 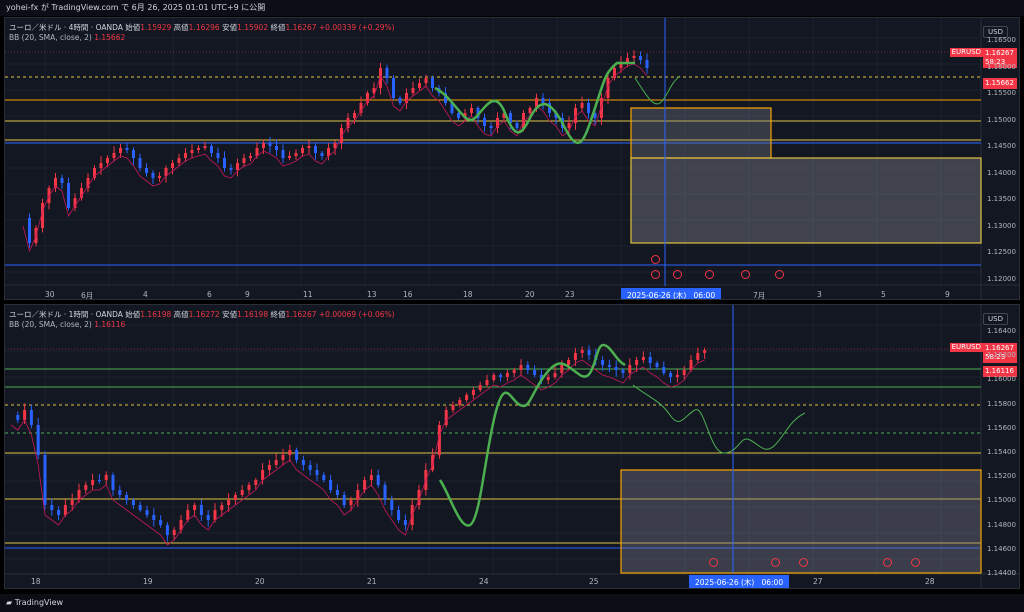 What do you see at coordinates (1000, 371) in the screenshot?
I see `bb-basis-label: 1.16116` at bounding box center [1000, 371].